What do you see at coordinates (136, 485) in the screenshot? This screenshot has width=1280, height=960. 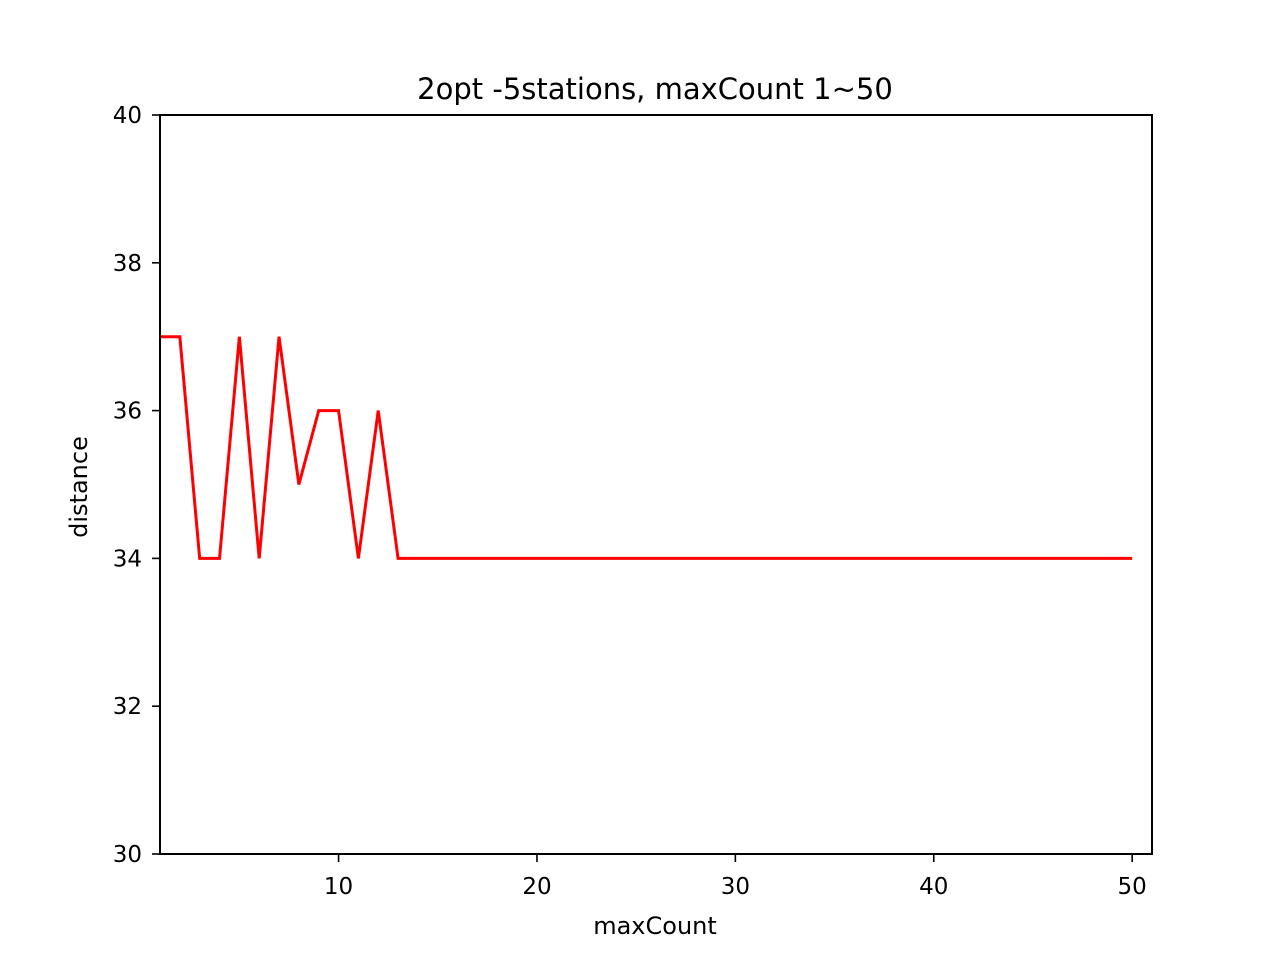 I see `y-axis-ticks: 30 32 34 36 38 40` at bounding box center [136, 485].